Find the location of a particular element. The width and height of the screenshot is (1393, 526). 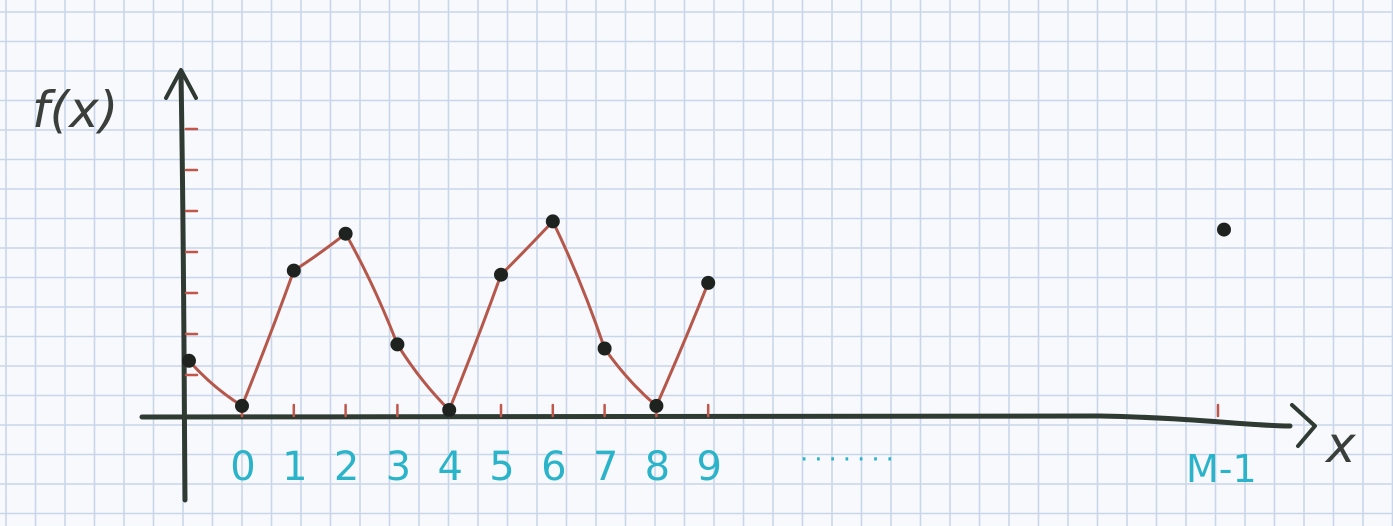

x-tick-label: 1 is located at coordinates (294, 467).